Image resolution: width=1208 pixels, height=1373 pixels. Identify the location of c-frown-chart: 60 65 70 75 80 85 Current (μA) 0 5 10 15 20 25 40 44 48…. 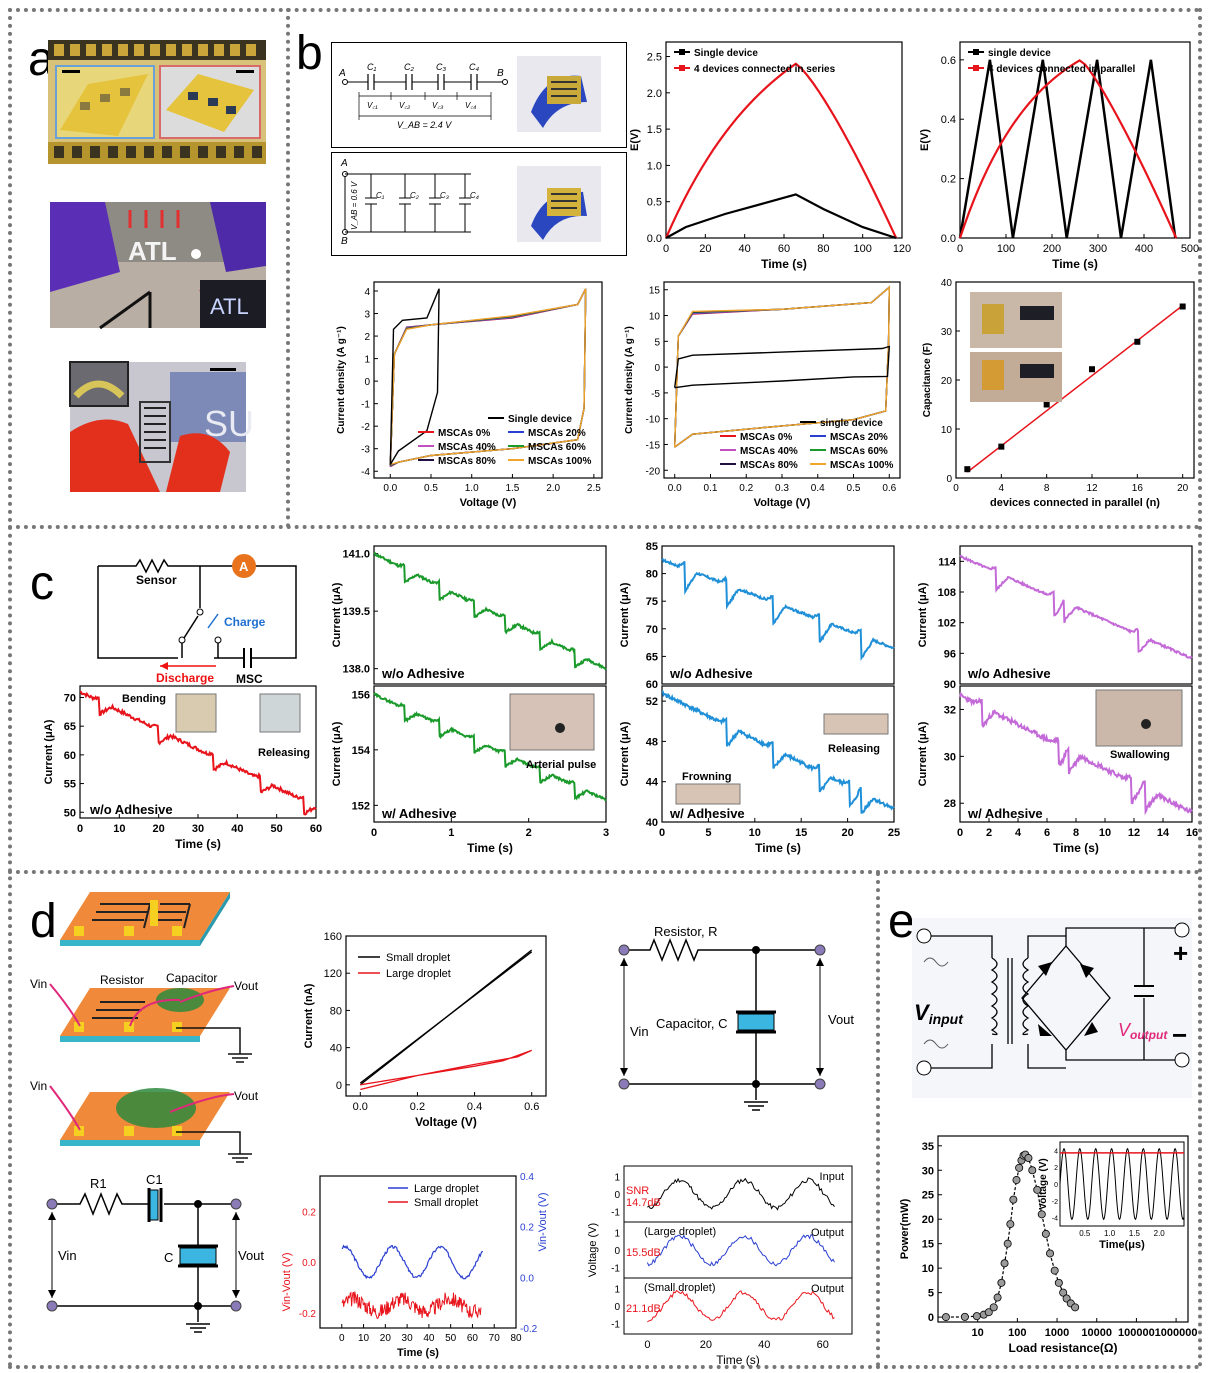
(759, 698).